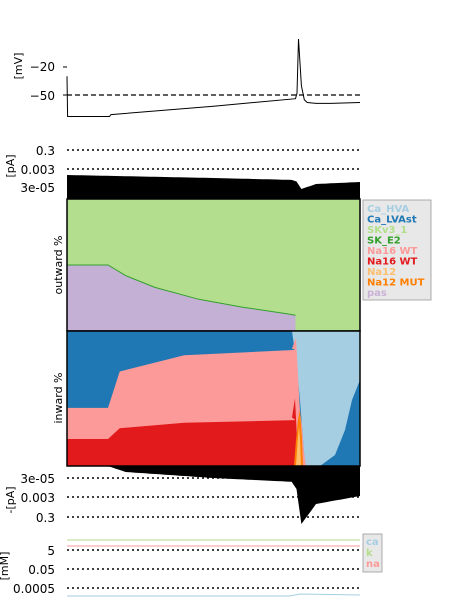 Image resolution: width=450 pixels, height=600 pixels. Describe the element at coordinates (58, 264) in the screenshot. I see `outward-percent-ylabel: outward %` at that location.